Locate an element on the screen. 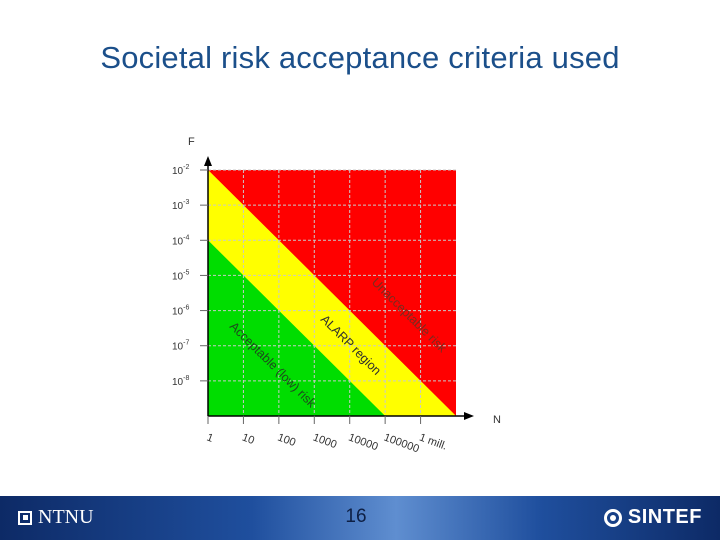  y-tick-label: 10⁻⁶ is located at coordinates (180, 311).